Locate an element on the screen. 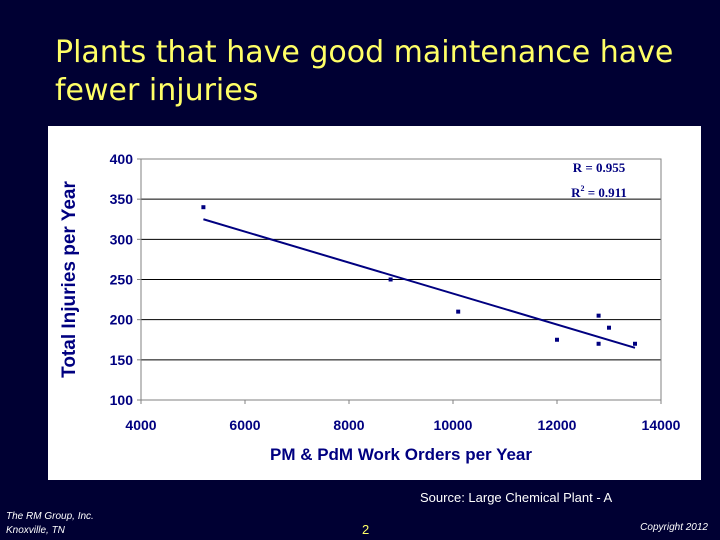 This screenshot has height=540, width=720. trendline is located at coordinates (419, 283).